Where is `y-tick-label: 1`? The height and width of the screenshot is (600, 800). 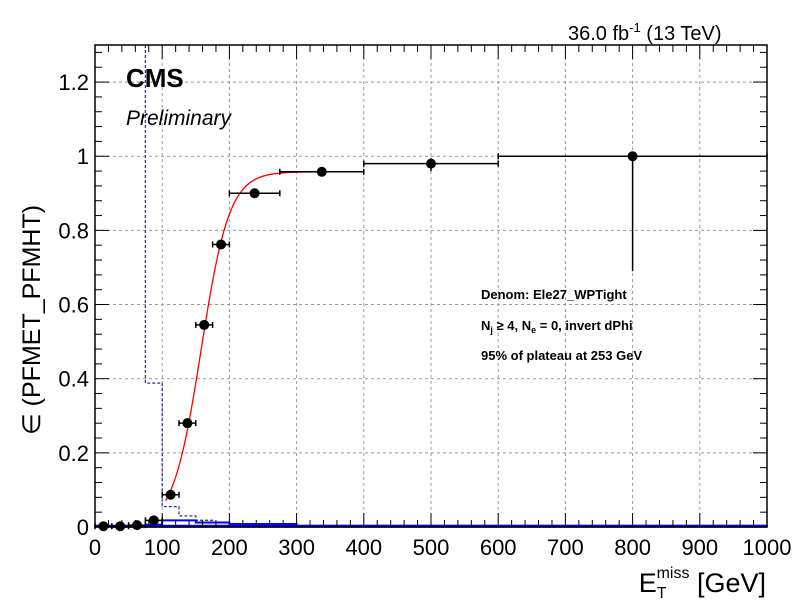
y-tick-label: 1 is located at coordinates (83, 156).